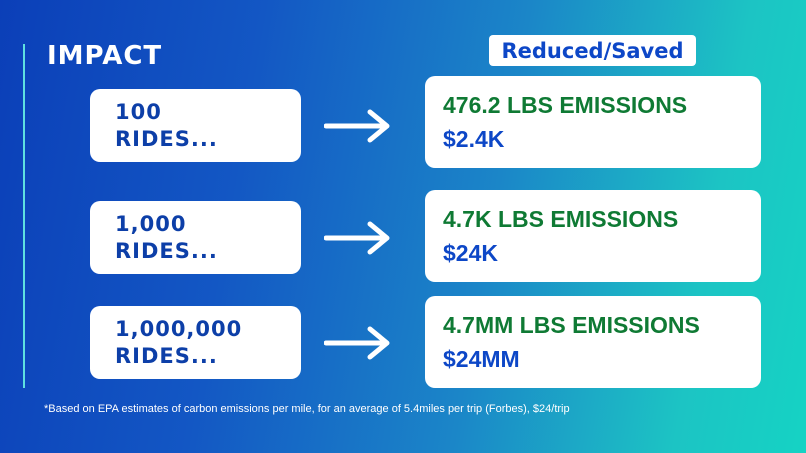  Describe the element at coordinates (474, 139) in the screenshot. I see `savings-value: $2.4K` at that location.